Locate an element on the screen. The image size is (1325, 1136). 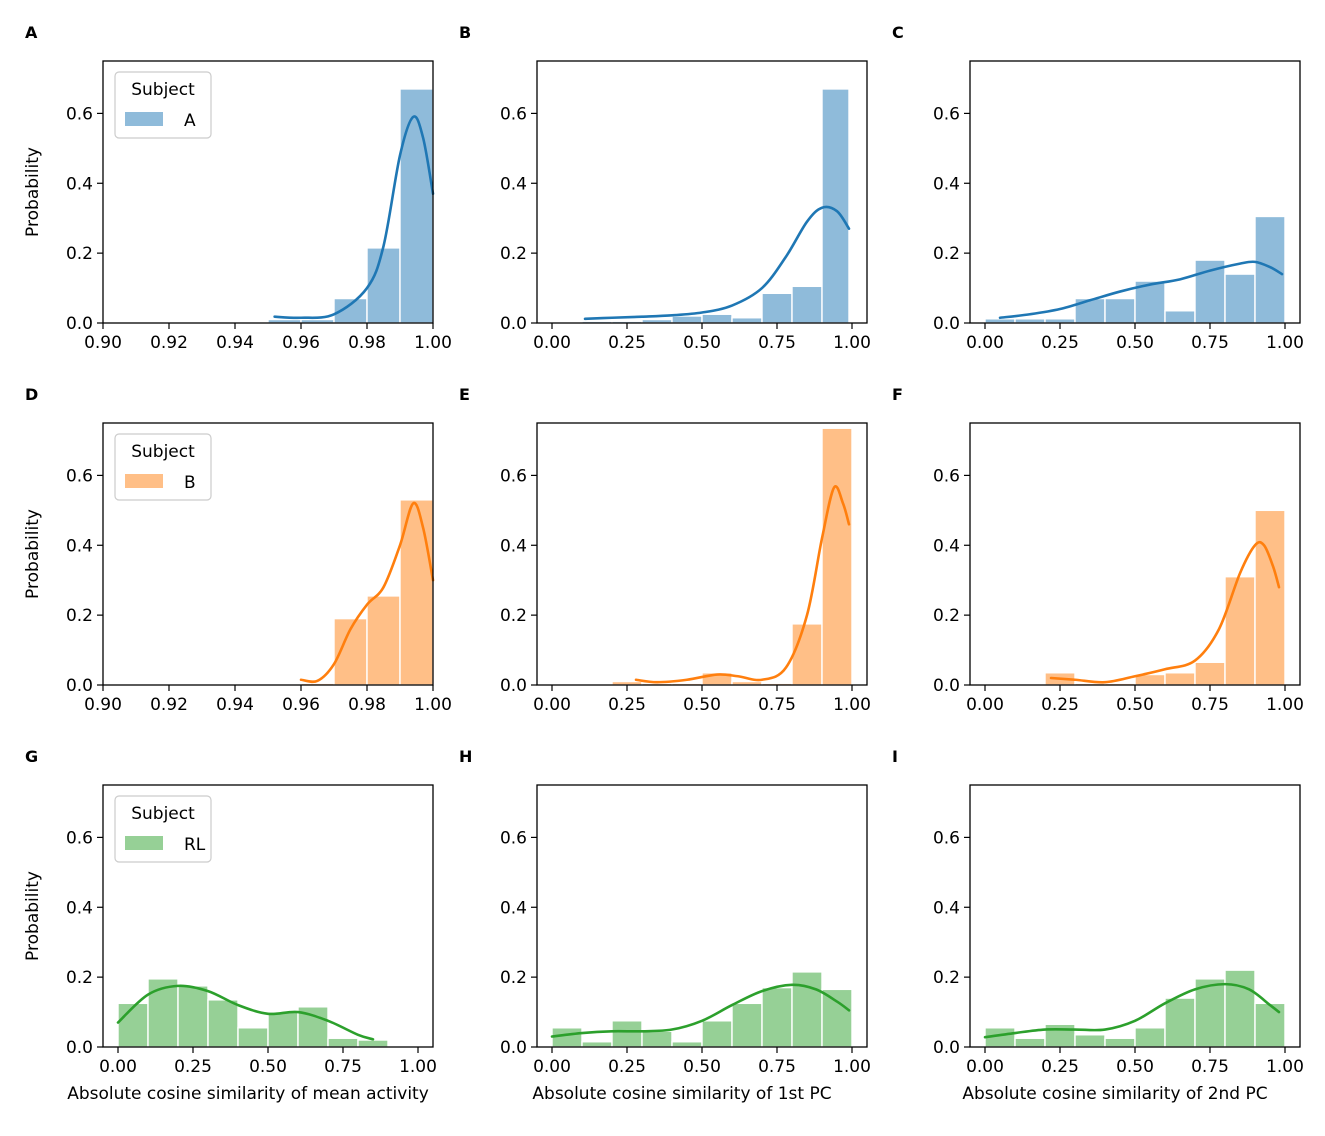
x-tick-label: 0.25 is located at coordinates (1060, 343).